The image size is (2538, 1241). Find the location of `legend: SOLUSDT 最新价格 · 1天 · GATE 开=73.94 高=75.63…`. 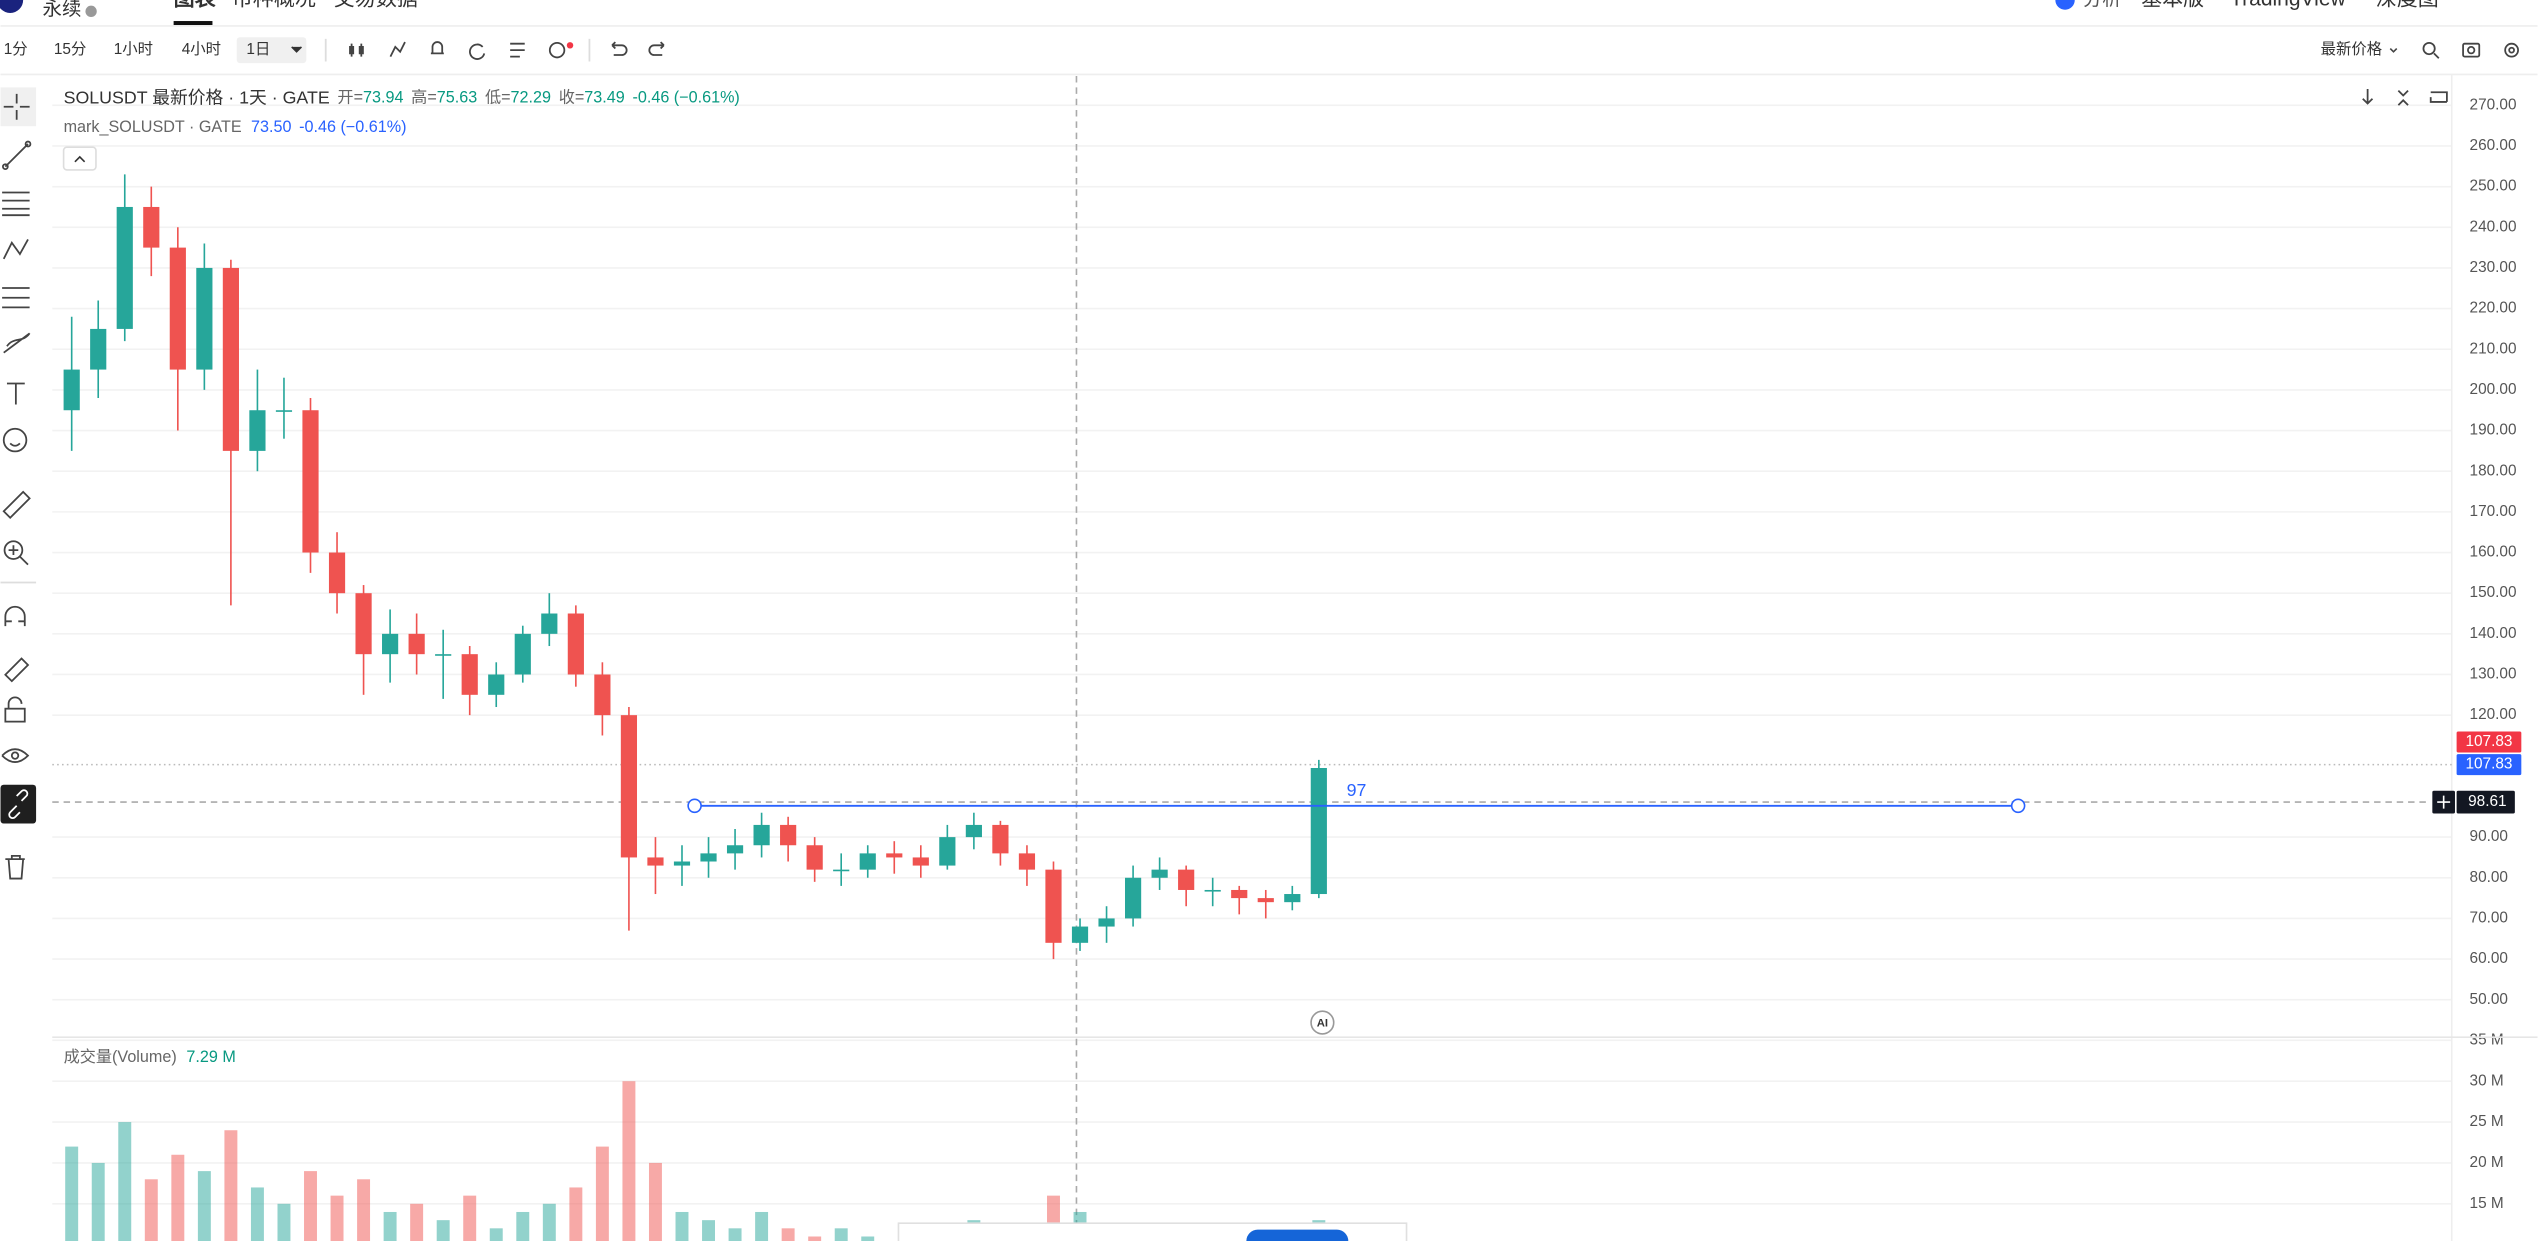

legend: SOLUSDT 最新价格 · 1天 · GATE 开=73.94 高=75.63… is located at coordinates (402, 97).